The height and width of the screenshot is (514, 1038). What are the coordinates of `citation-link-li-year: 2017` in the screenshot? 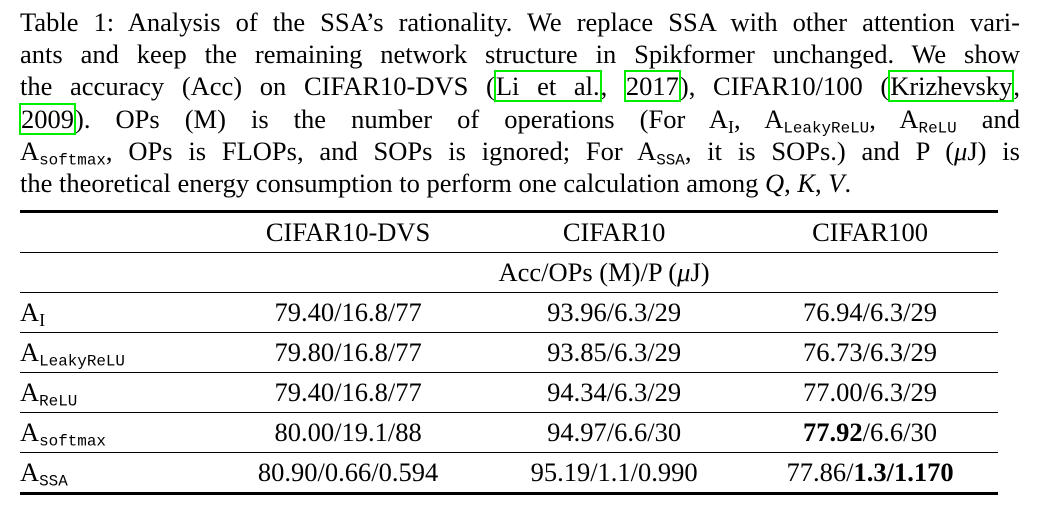 It's located at (652, 86).